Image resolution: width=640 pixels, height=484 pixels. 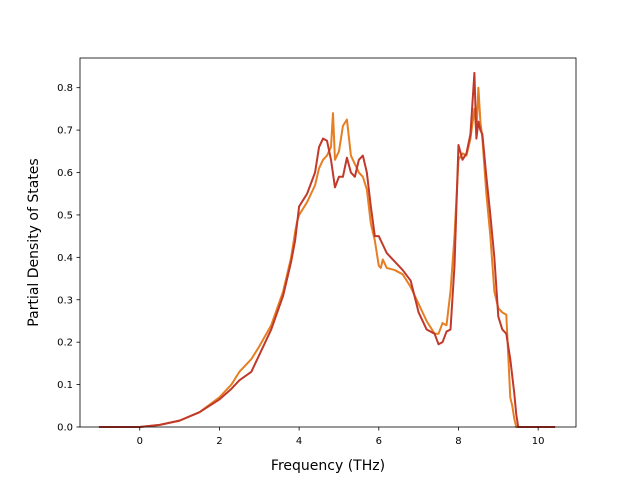 I want to click on y-axis: 0.0 0.1 0.2 0.3 0.4 0.5 0.6 0.7 0.8, so click(x=68, y=258).